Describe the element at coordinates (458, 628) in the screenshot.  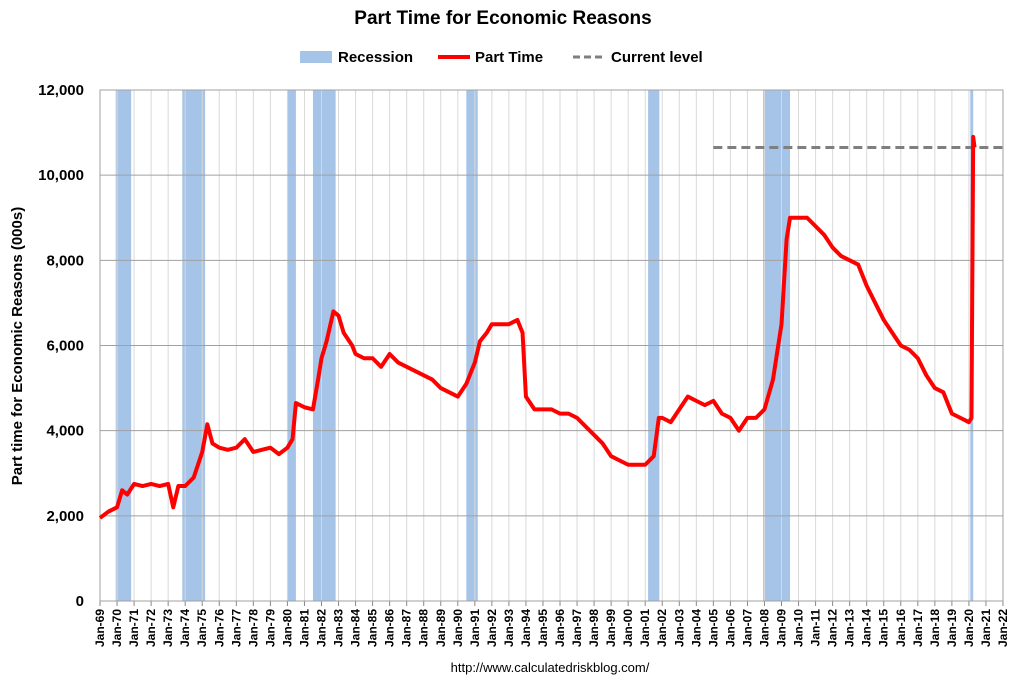
I see `x-tick-label: Jan-90` at that location.